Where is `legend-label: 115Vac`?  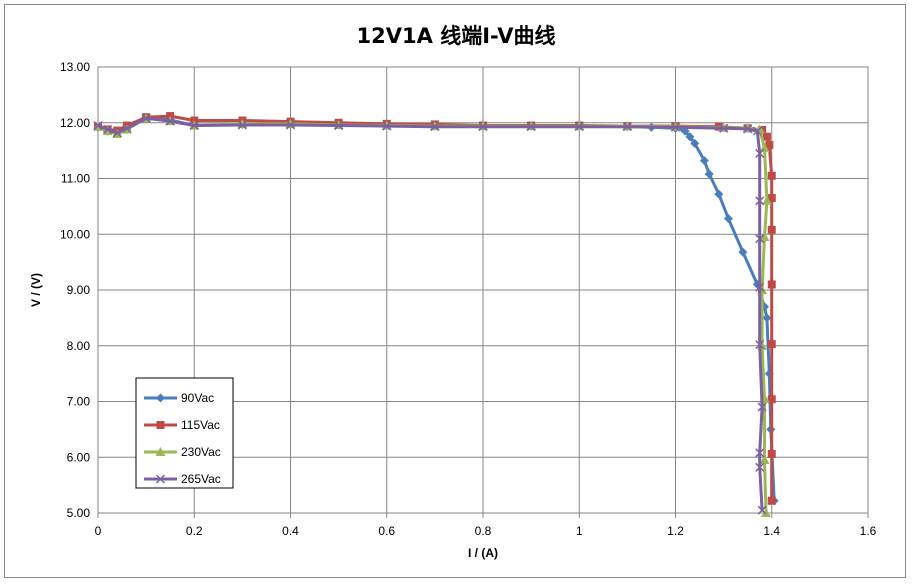 legend-label: 115Vac is located at coordinates (200, 425).